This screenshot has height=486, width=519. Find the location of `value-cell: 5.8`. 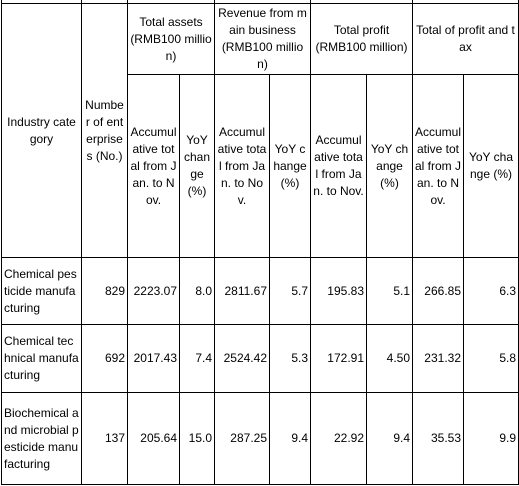

value-cell: 5.8 is located at coordinates (491, 358).